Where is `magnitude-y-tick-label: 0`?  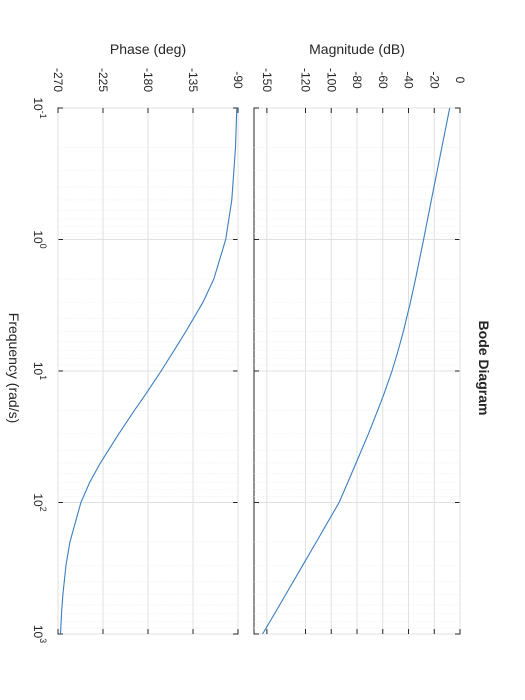 magnitude-y-tick-label: 0 is located at coordinates (460, 80).